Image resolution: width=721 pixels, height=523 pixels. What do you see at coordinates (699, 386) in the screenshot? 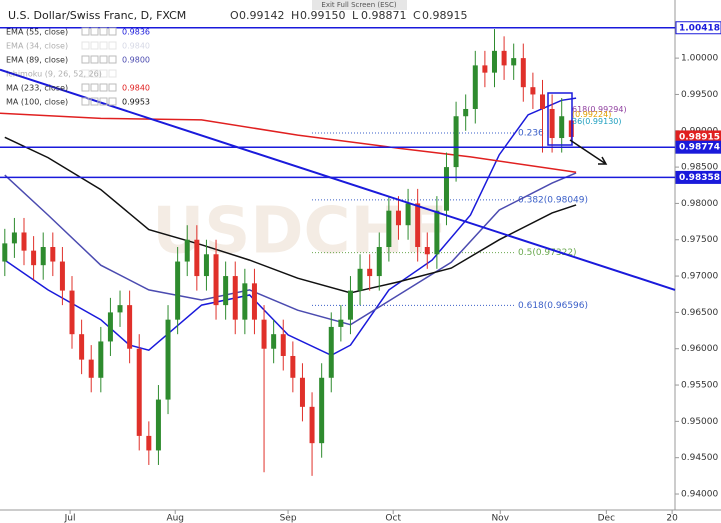
I see `y-tick-label: 0.95500` at bounding box center [699, 386].